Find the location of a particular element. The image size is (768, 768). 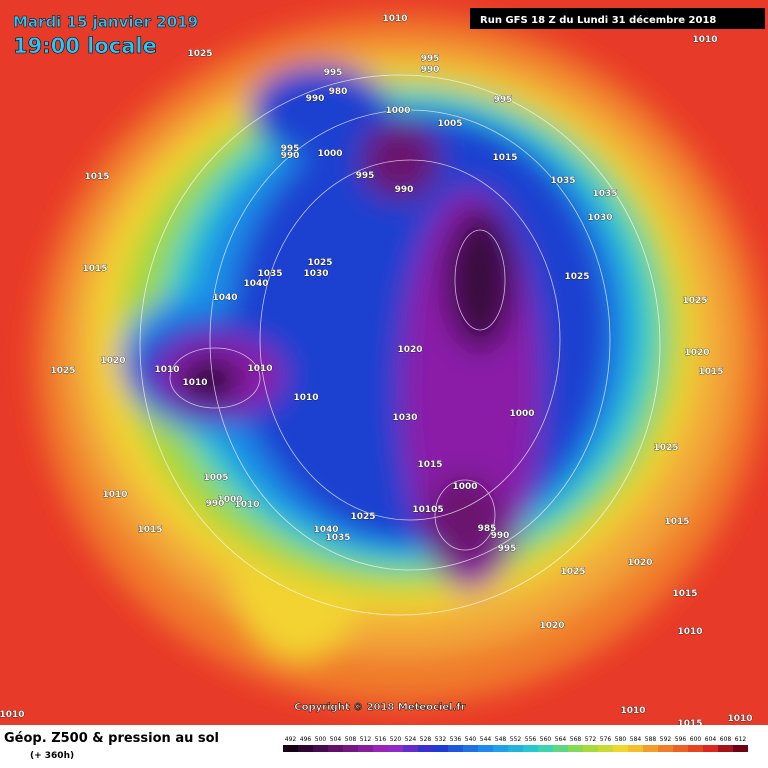

legend-label: 588 is located at coordinates (651, 739).